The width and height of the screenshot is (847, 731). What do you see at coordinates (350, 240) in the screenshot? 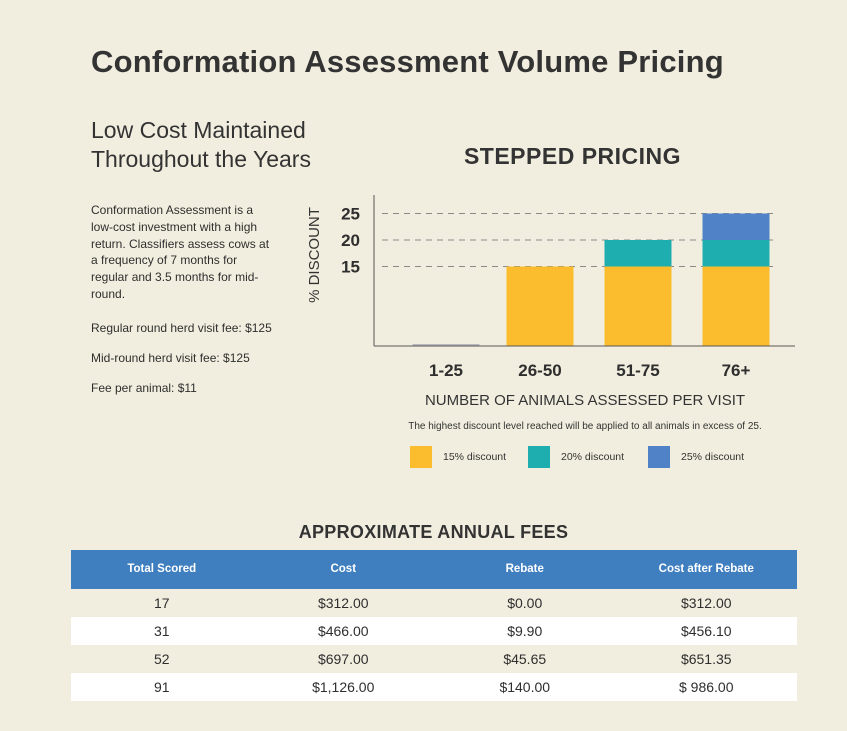
I see `y-tick-label: 20` at bounding box center [350, 240].